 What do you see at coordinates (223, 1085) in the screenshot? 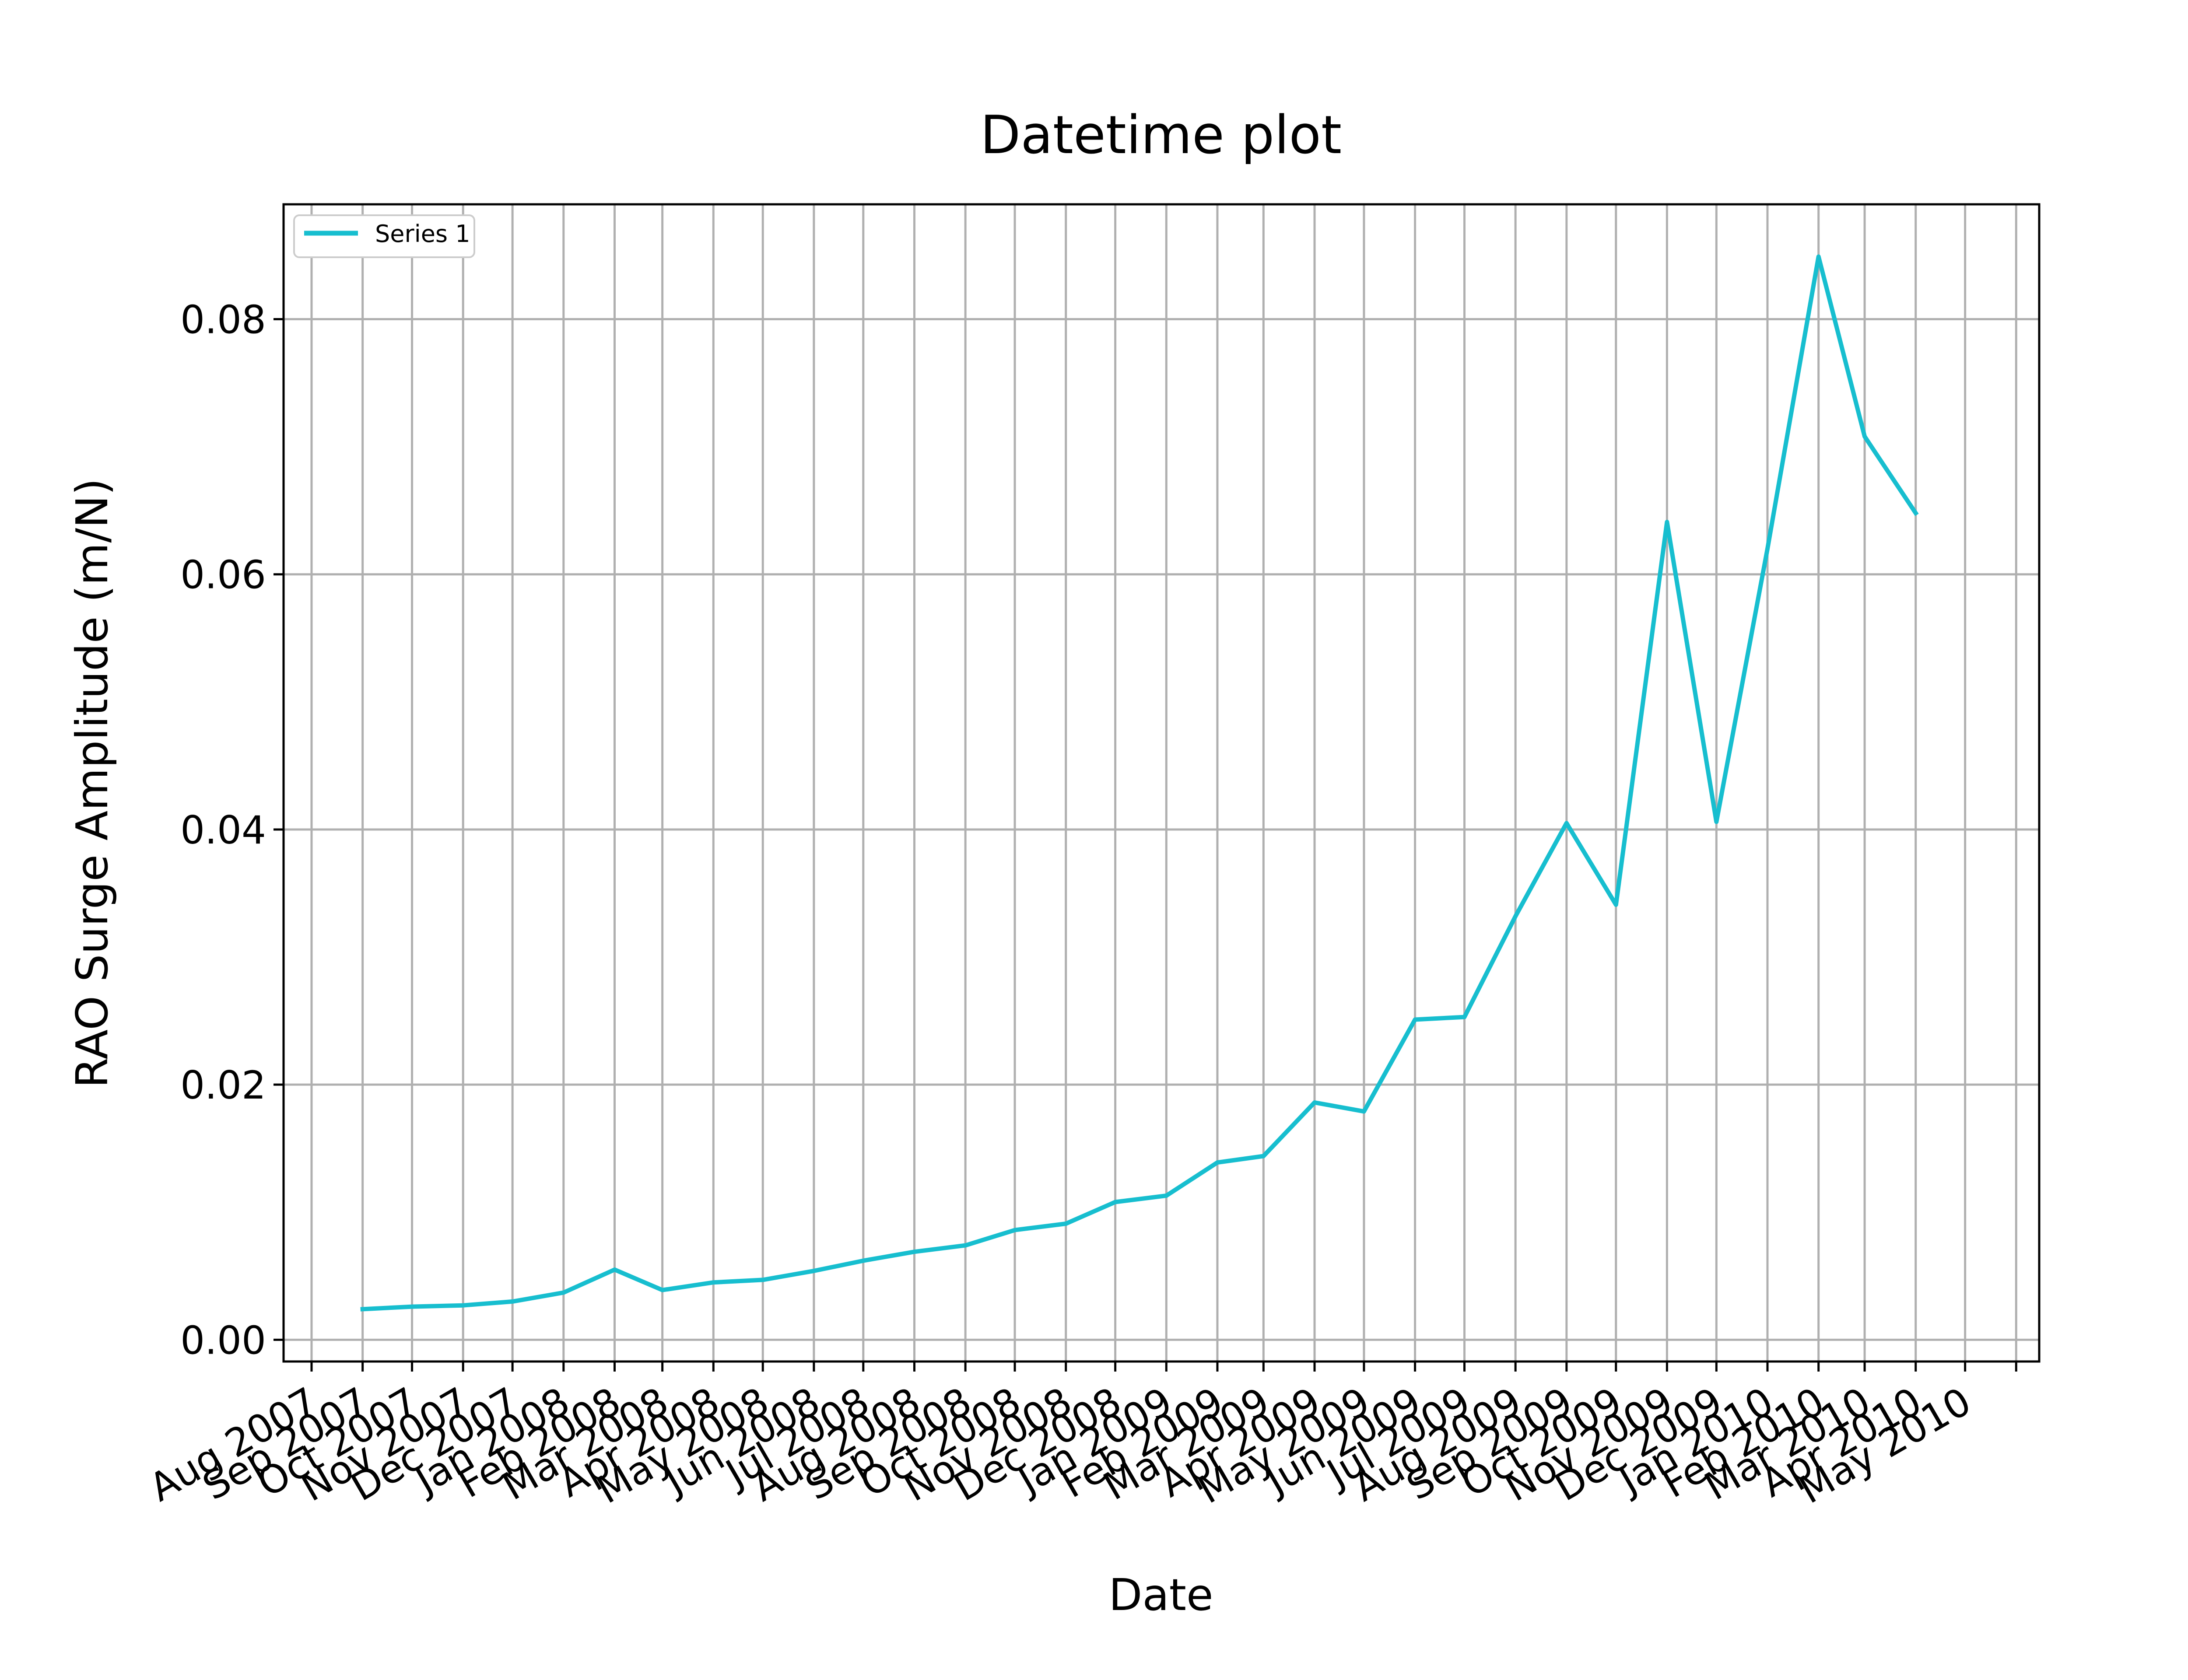
I see `y-tick-label: 0.02` at bounding box center [223, 1085].